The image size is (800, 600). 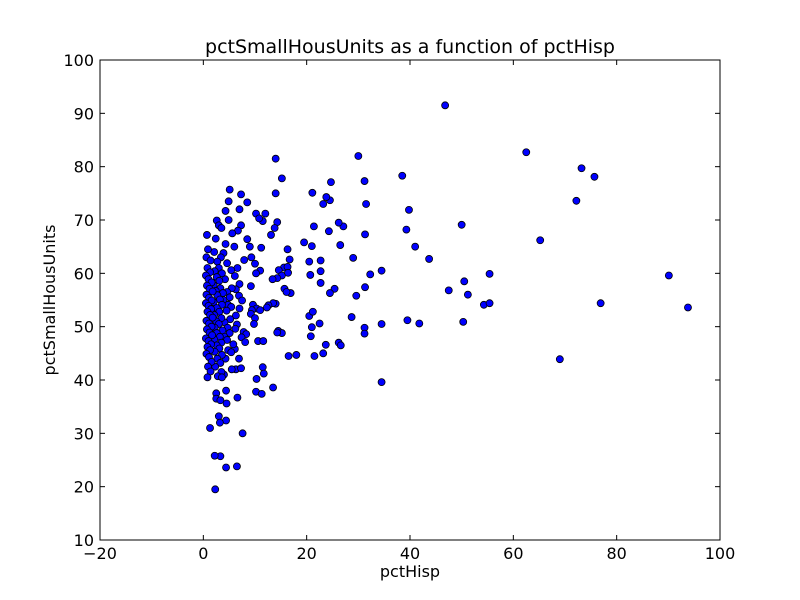 What do you see at coordinates (410, 571) in the screenshot?
I see `x-axis-label: pctHisp` at bounding box center [410, 571].